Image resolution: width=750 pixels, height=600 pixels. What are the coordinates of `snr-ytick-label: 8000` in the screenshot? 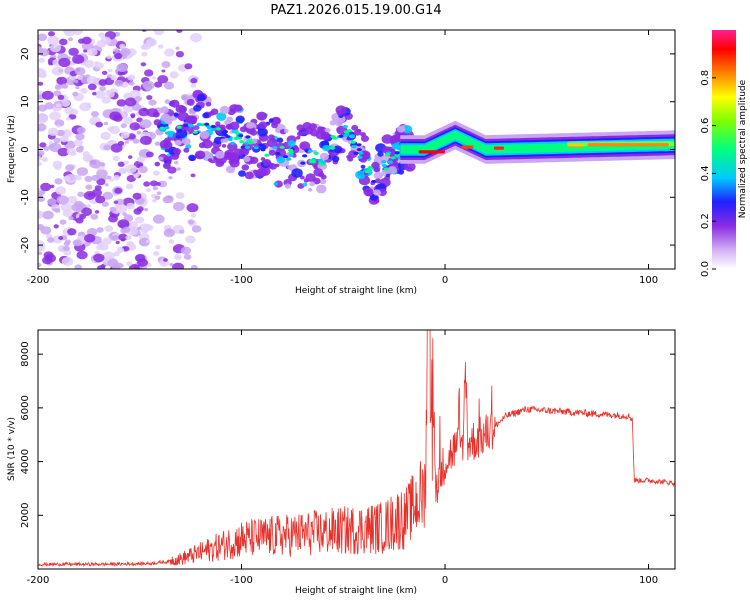 It's located at (25, 353).